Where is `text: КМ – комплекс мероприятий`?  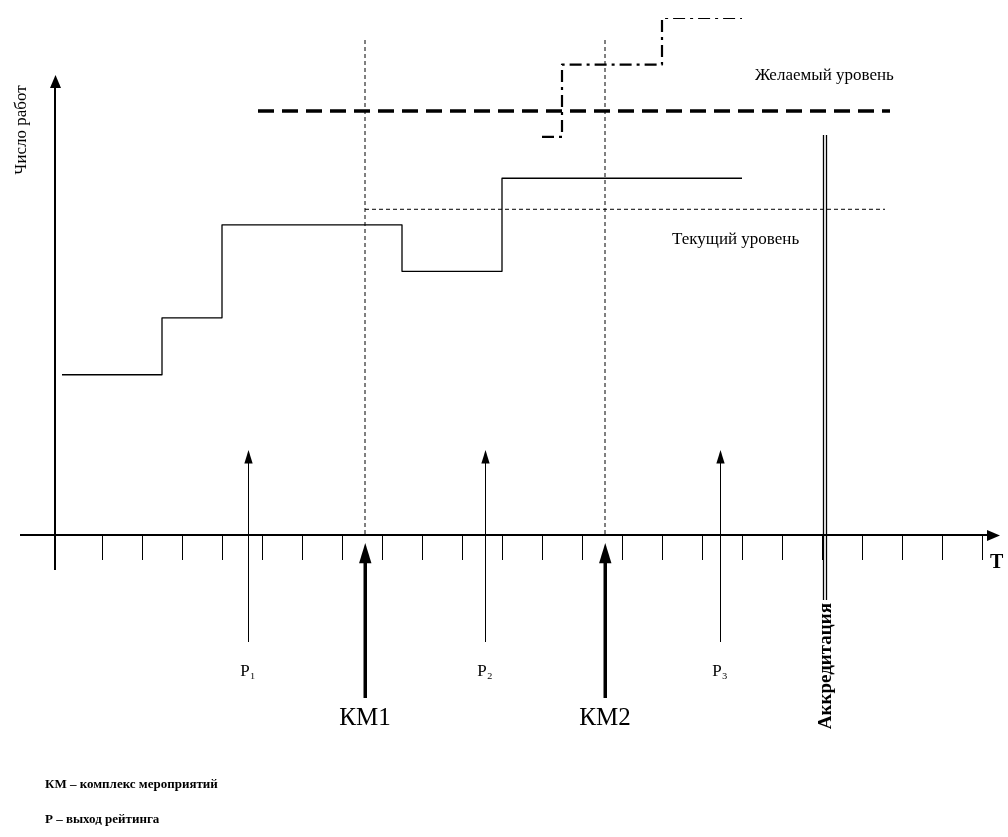
text: КМ – комплекс мероприятий is located at coordinates (132, 784).